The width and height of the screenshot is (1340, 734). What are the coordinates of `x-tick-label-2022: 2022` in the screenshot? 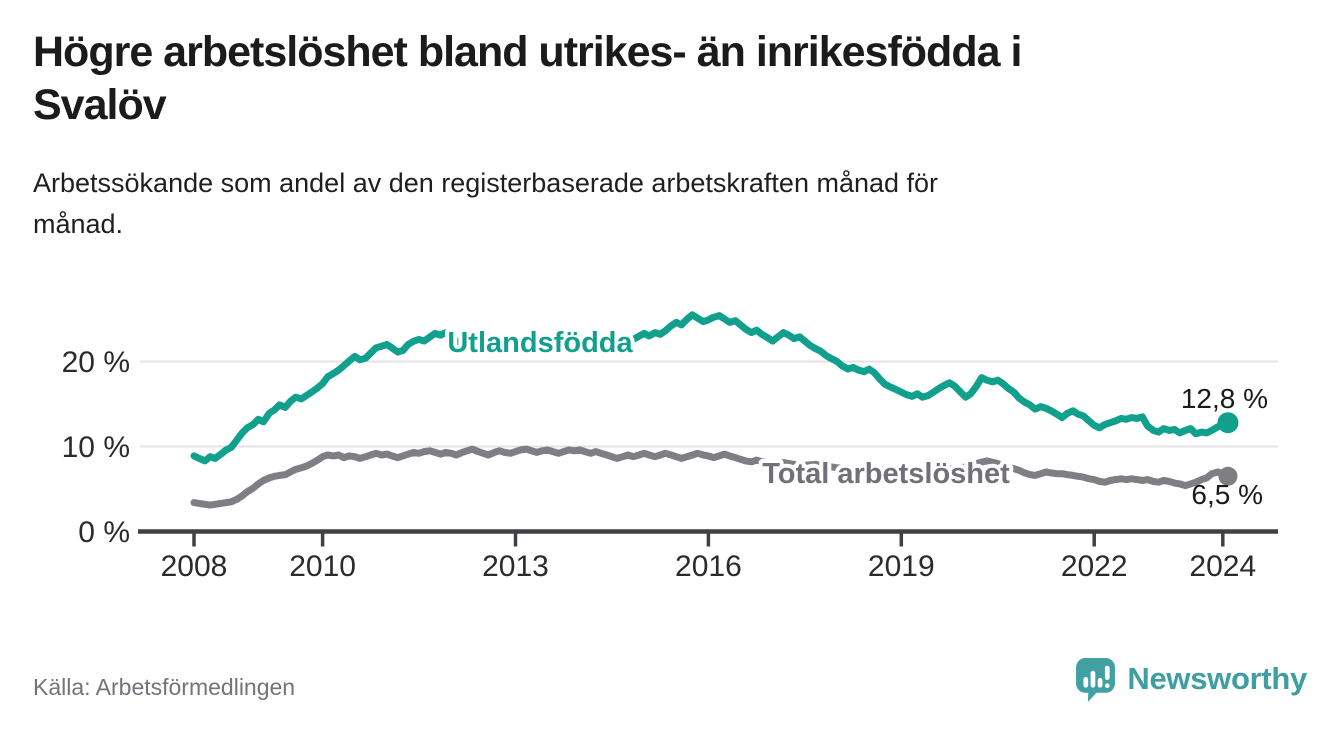 It's located at (1094, 566).